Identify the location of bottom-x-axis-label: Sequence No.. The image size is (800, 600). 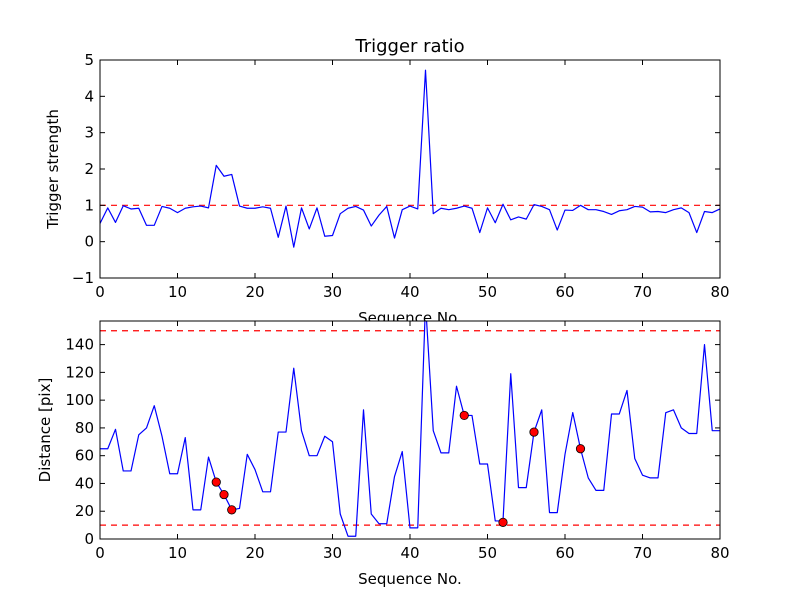
(410, 579).